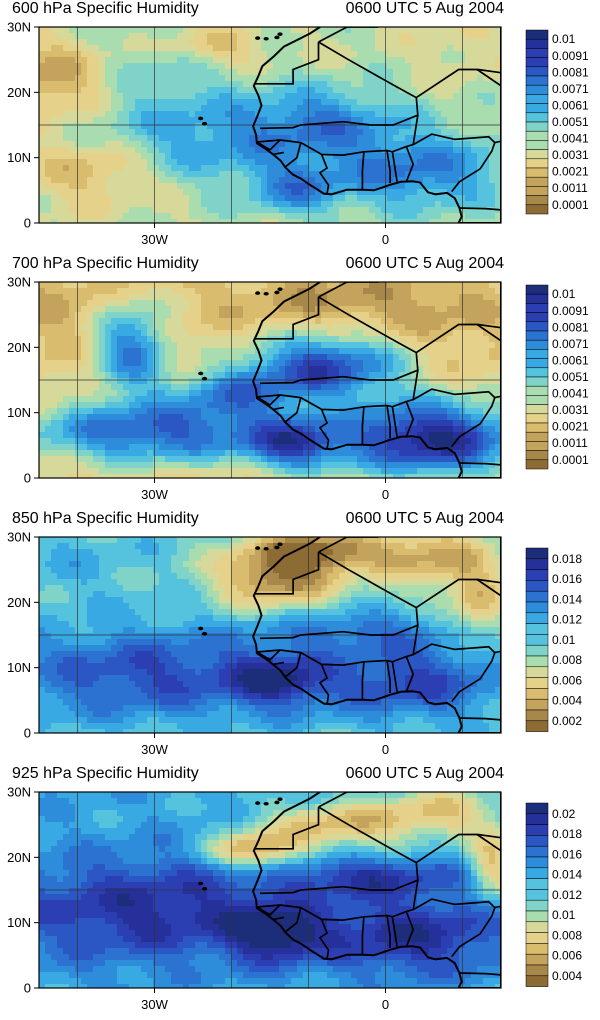 The image size is (600, 1020). Describe the element at coordinates (567, 895) in the screenshot. I see `colorbar-label: 0.012` at that location.